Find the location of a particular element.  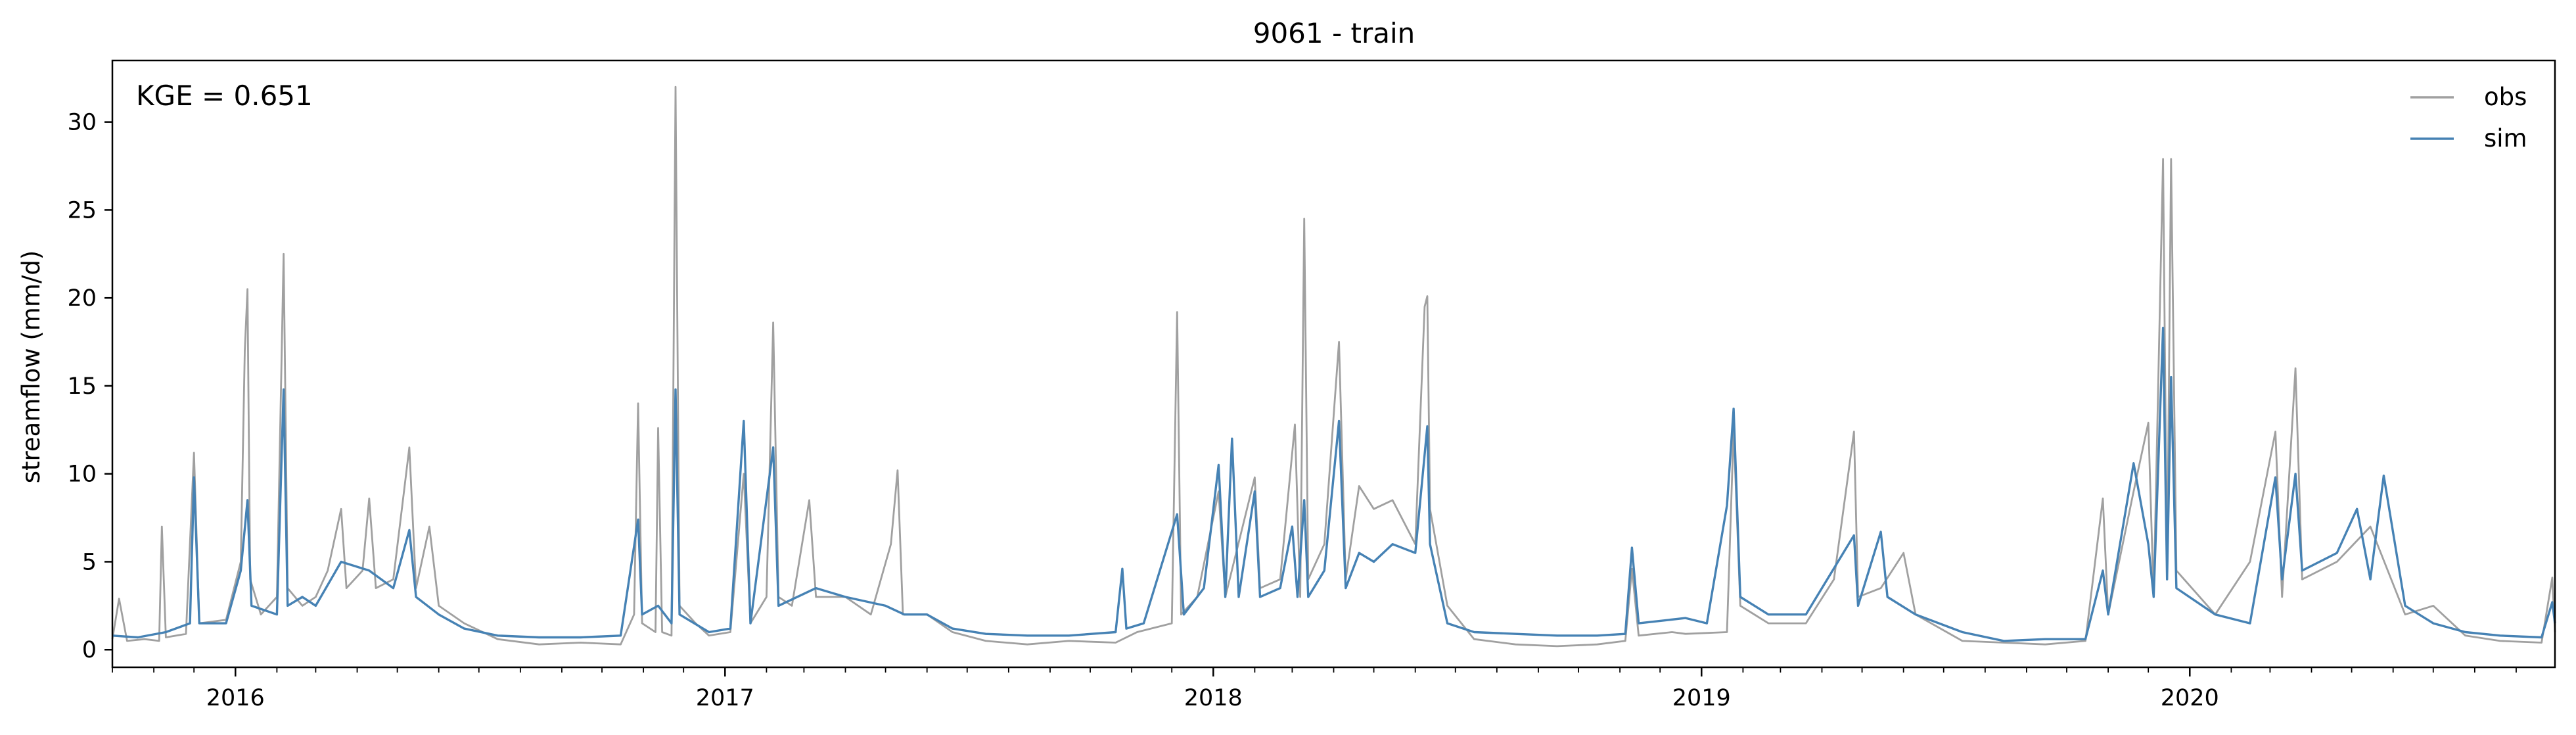

y-tick-label: 25 is located at coordinates (82, 210).